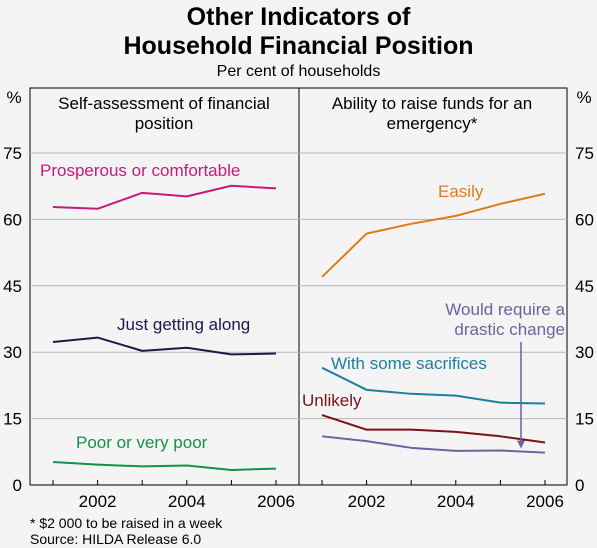 The width and height of the screenshot is (597, 548). What do you see at coordinates (164, 465) in the screenshot?
I see `series-line-left-poor-or-very-poor` at bounding box center [164, 465].